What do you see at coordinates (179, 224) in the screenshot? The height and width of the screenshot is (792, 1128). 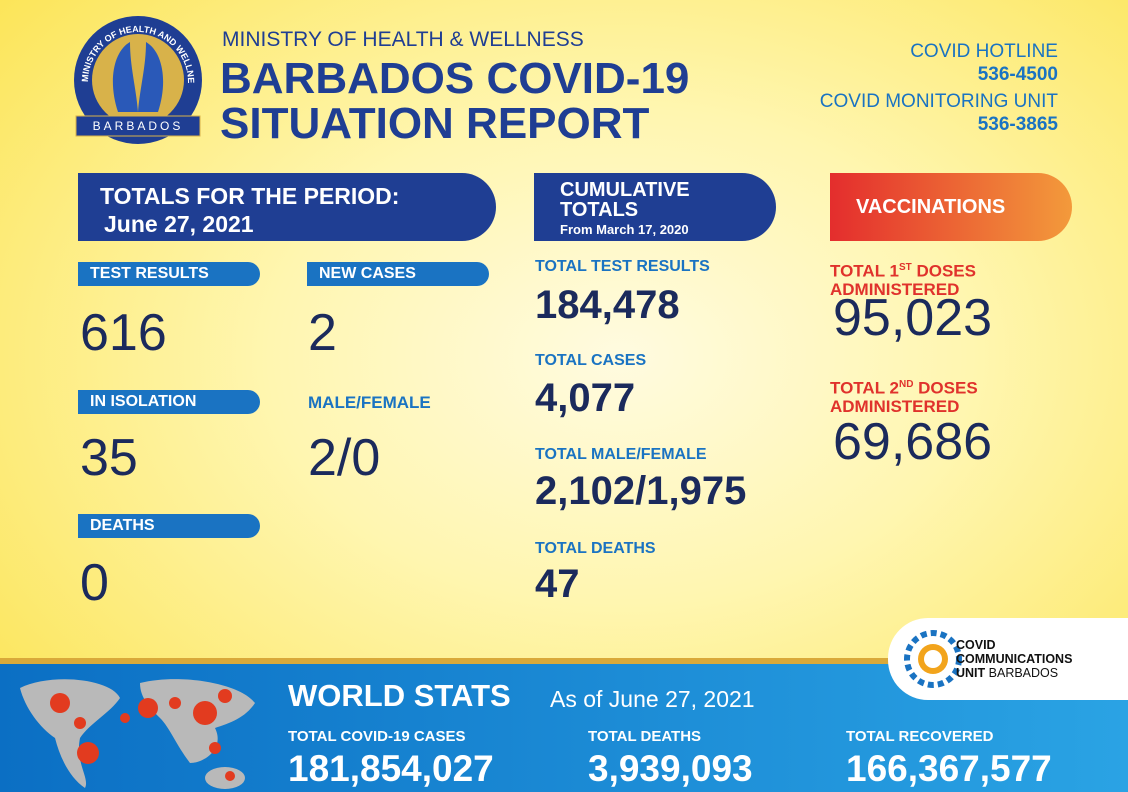 I see `period-date: June 27, 2021` at bounding box center [179, 224].